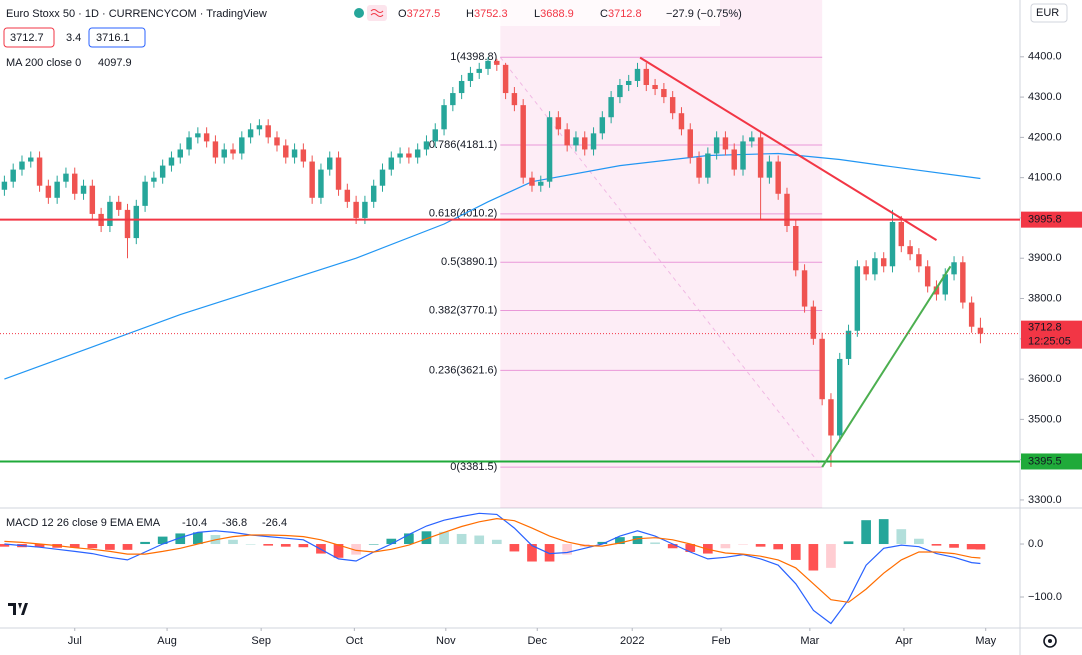 The image size is (1082, 655). What do you see at coordinates (473, 57) in the screenshot?
I see `fib-label: 1(4398.8)` at bounding box center [473, 57].